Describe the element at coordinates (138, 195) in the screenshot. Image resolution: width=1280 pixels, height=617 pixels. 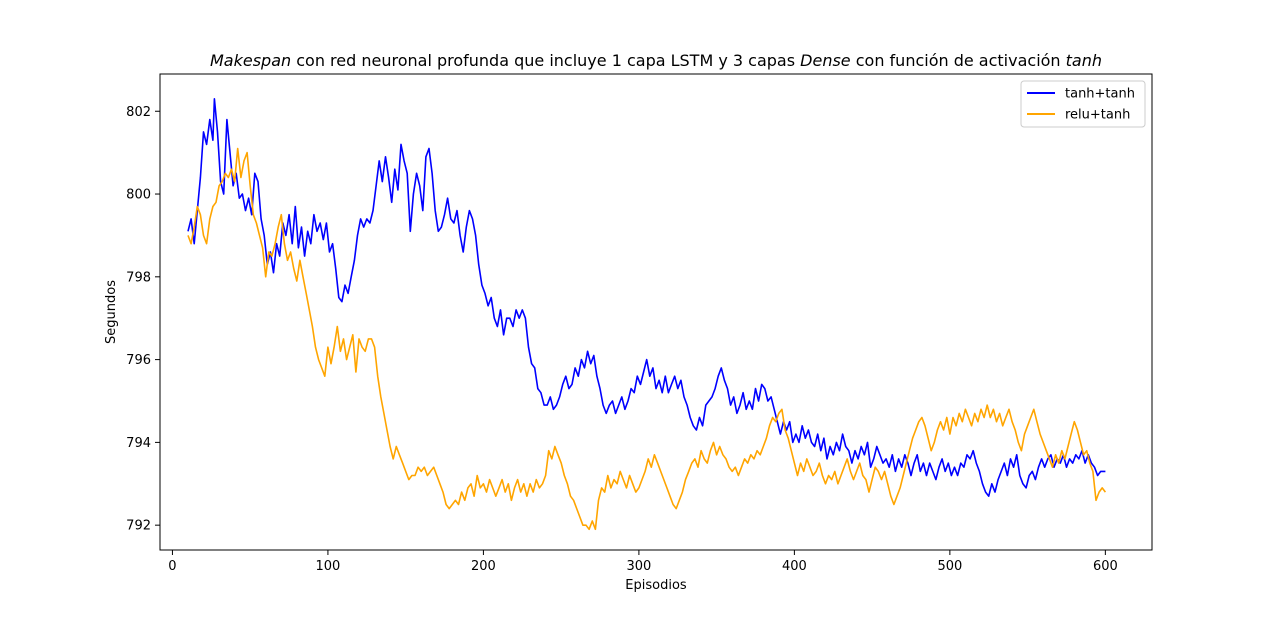
I see `y-tick-label: 800` at that location.